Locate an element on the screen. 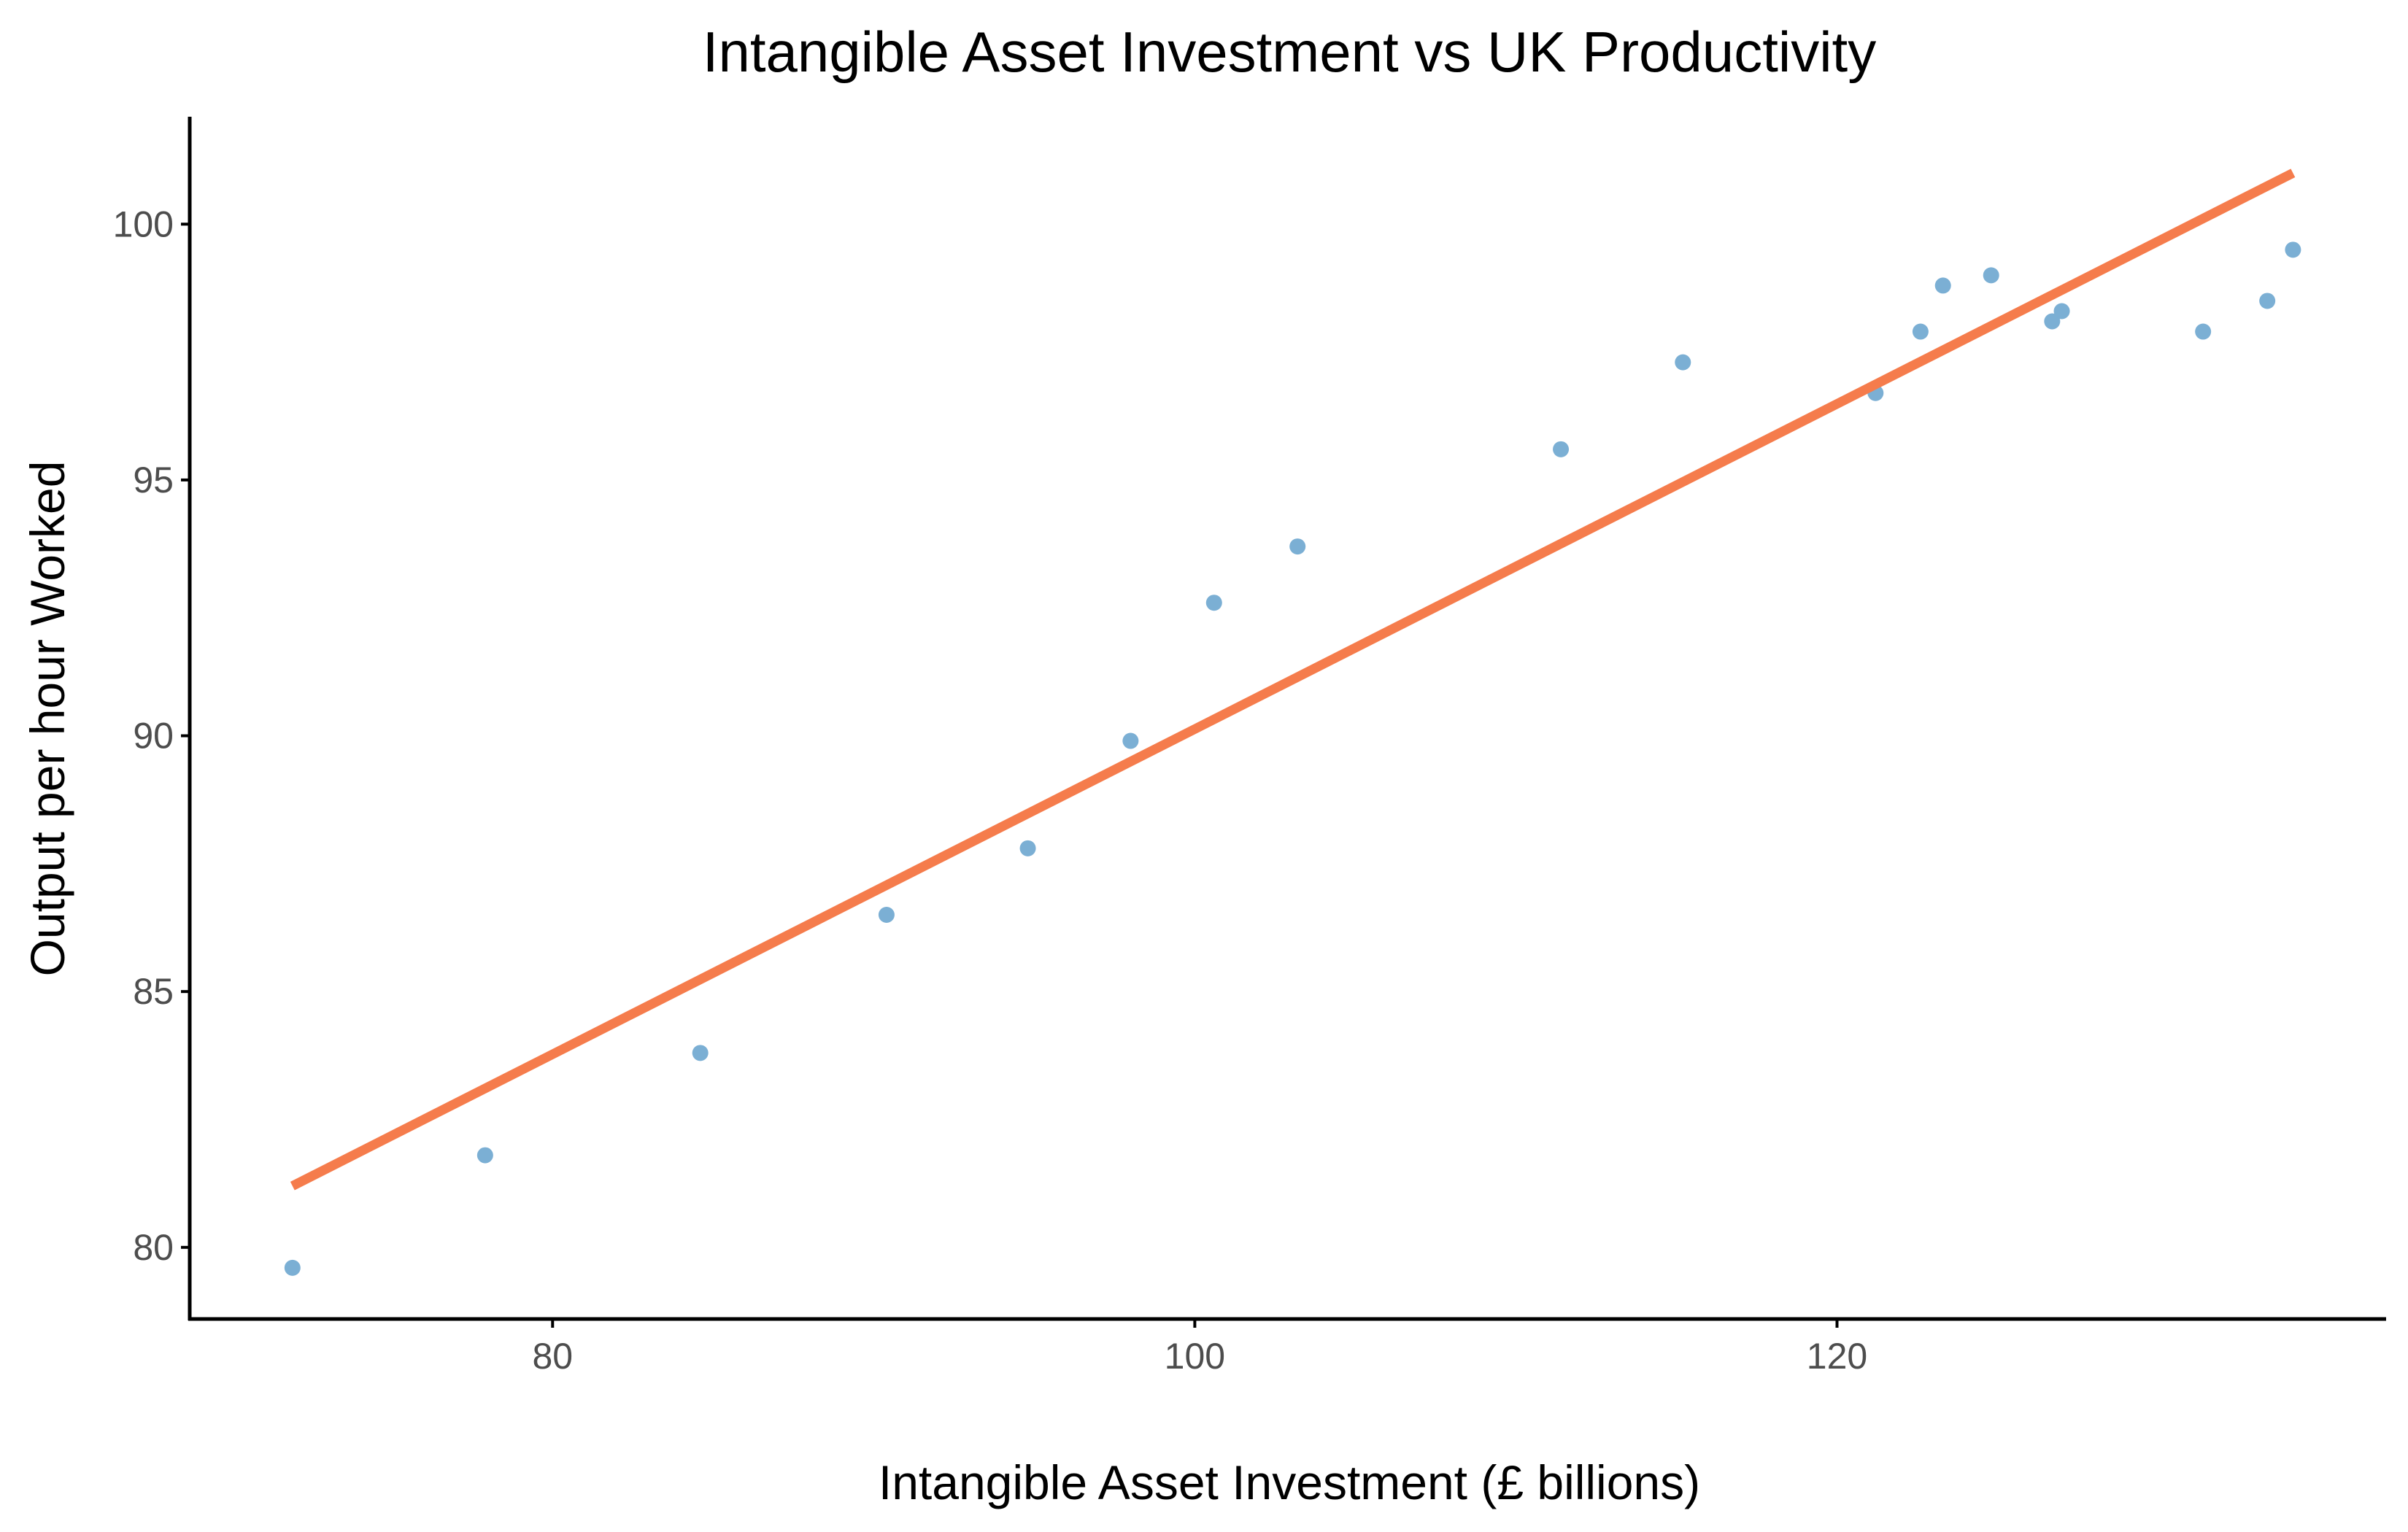 Image resolution: width=2408 pixels, height=1532 pixels. x-axis-title: Intangible Asset Investment (£ billions) is located at coordinates (1289, 1482).